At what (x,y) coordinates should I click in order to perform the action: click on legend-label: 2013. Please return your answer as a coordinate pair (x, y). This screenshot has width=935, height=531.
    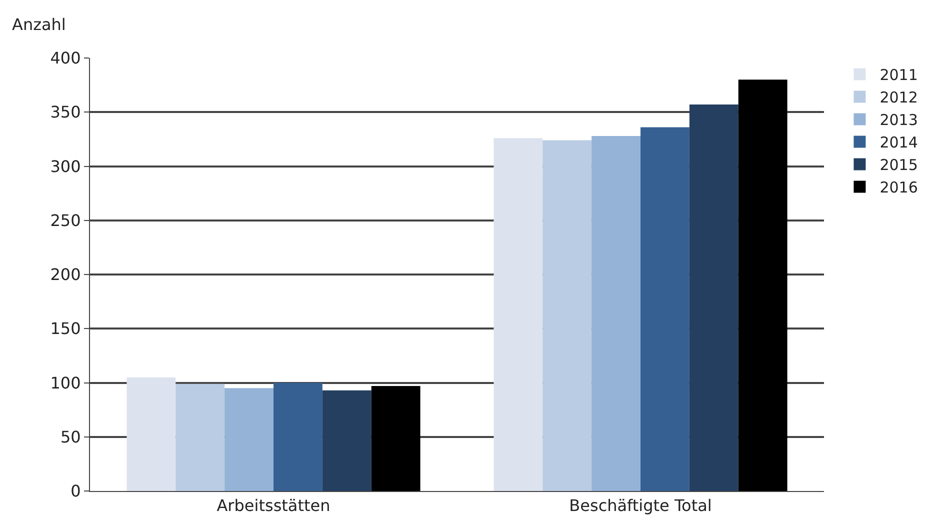
    Looking at the image, I should click on (899, 120).